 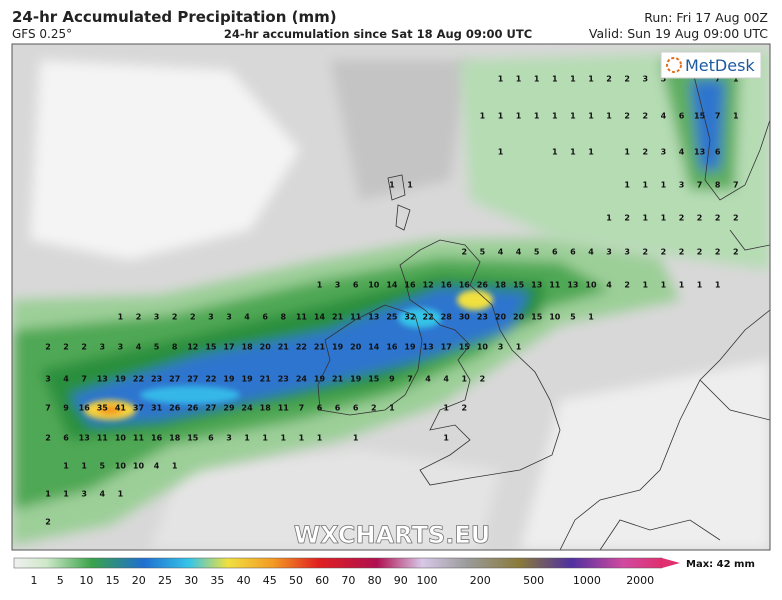 I want to click on title: 24-hr Accumulated Precipitation (mm), so click(x=174, y=17).